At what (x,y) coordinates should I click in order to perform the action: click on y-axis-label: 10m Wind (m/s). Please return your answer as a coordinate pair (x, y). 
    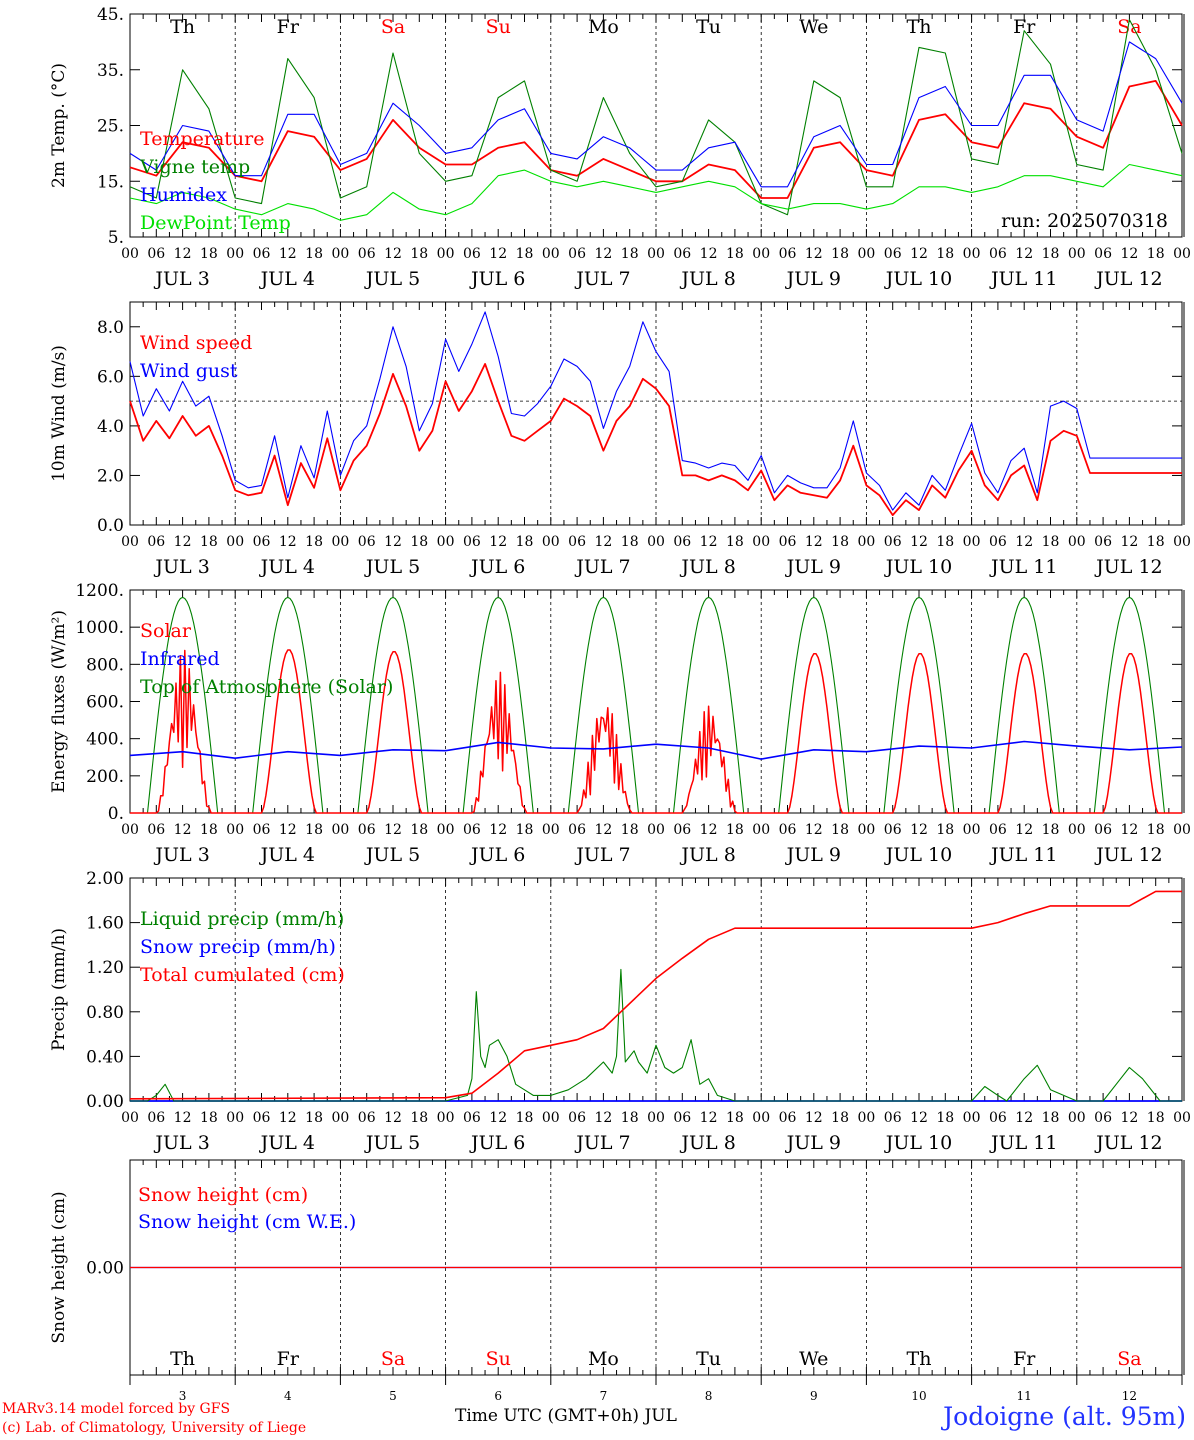
    Looking at the image, I should click on (59, 413).